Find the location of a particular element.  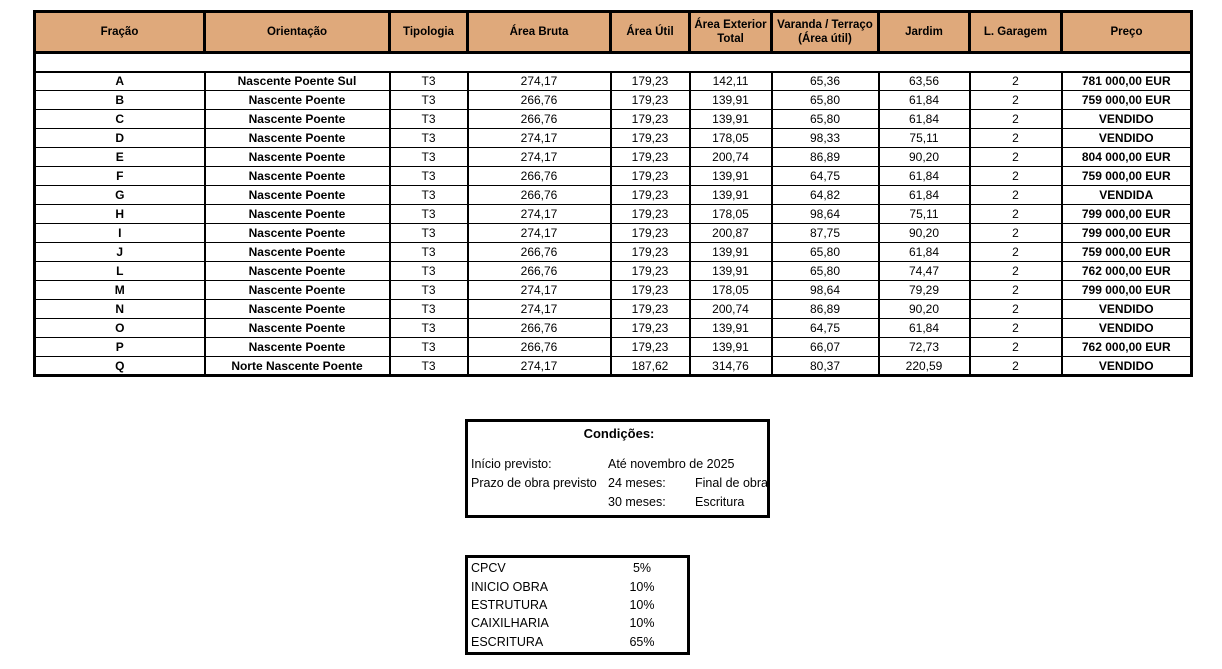

header-varanda: Varanda / Terraço (Área útil) is located at coordinates (825, 32).